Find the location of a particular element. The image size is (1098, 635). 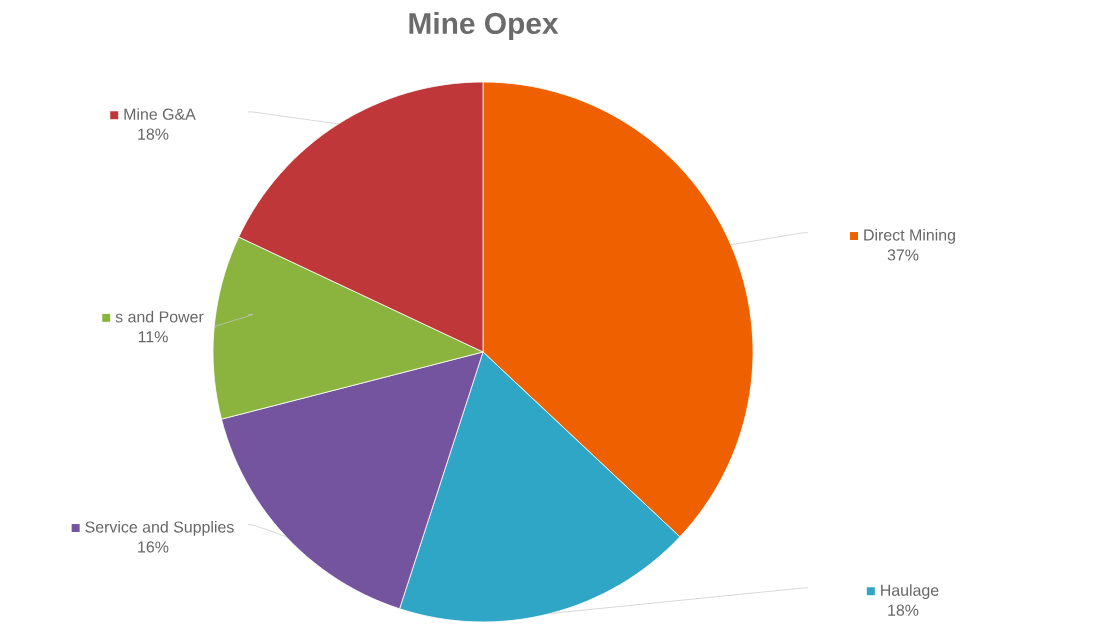

legend-label: s and Power is located at coordinates (159, 316).